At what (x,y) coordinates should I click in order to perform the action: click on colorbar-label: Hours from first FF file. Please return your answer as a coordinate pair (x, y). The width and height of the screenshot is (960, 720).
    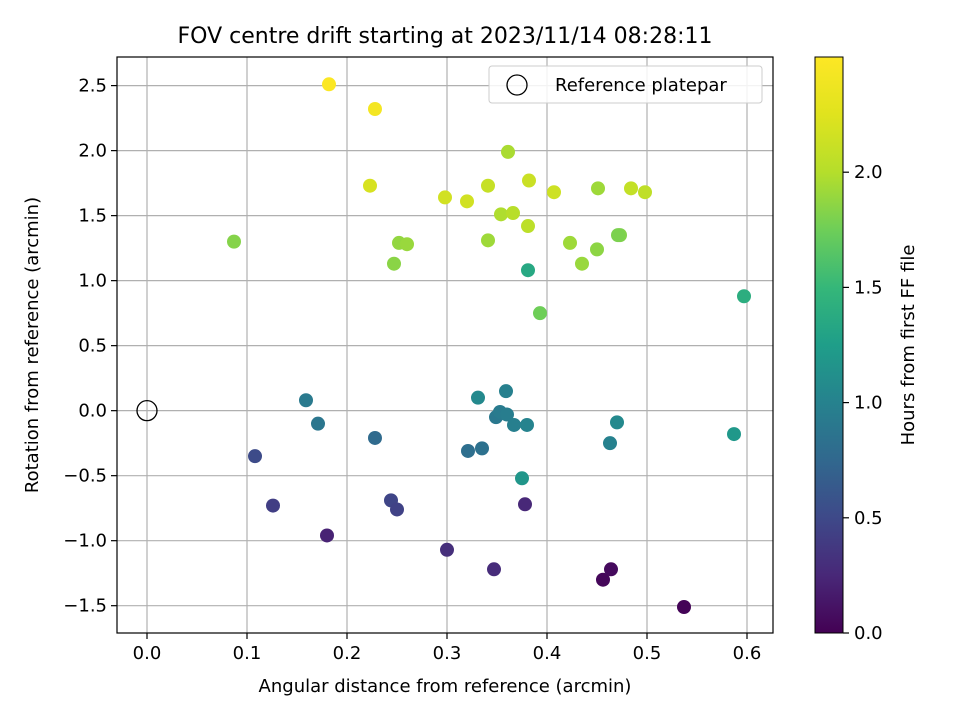
    Looking at the image, I should click on (908, 345).